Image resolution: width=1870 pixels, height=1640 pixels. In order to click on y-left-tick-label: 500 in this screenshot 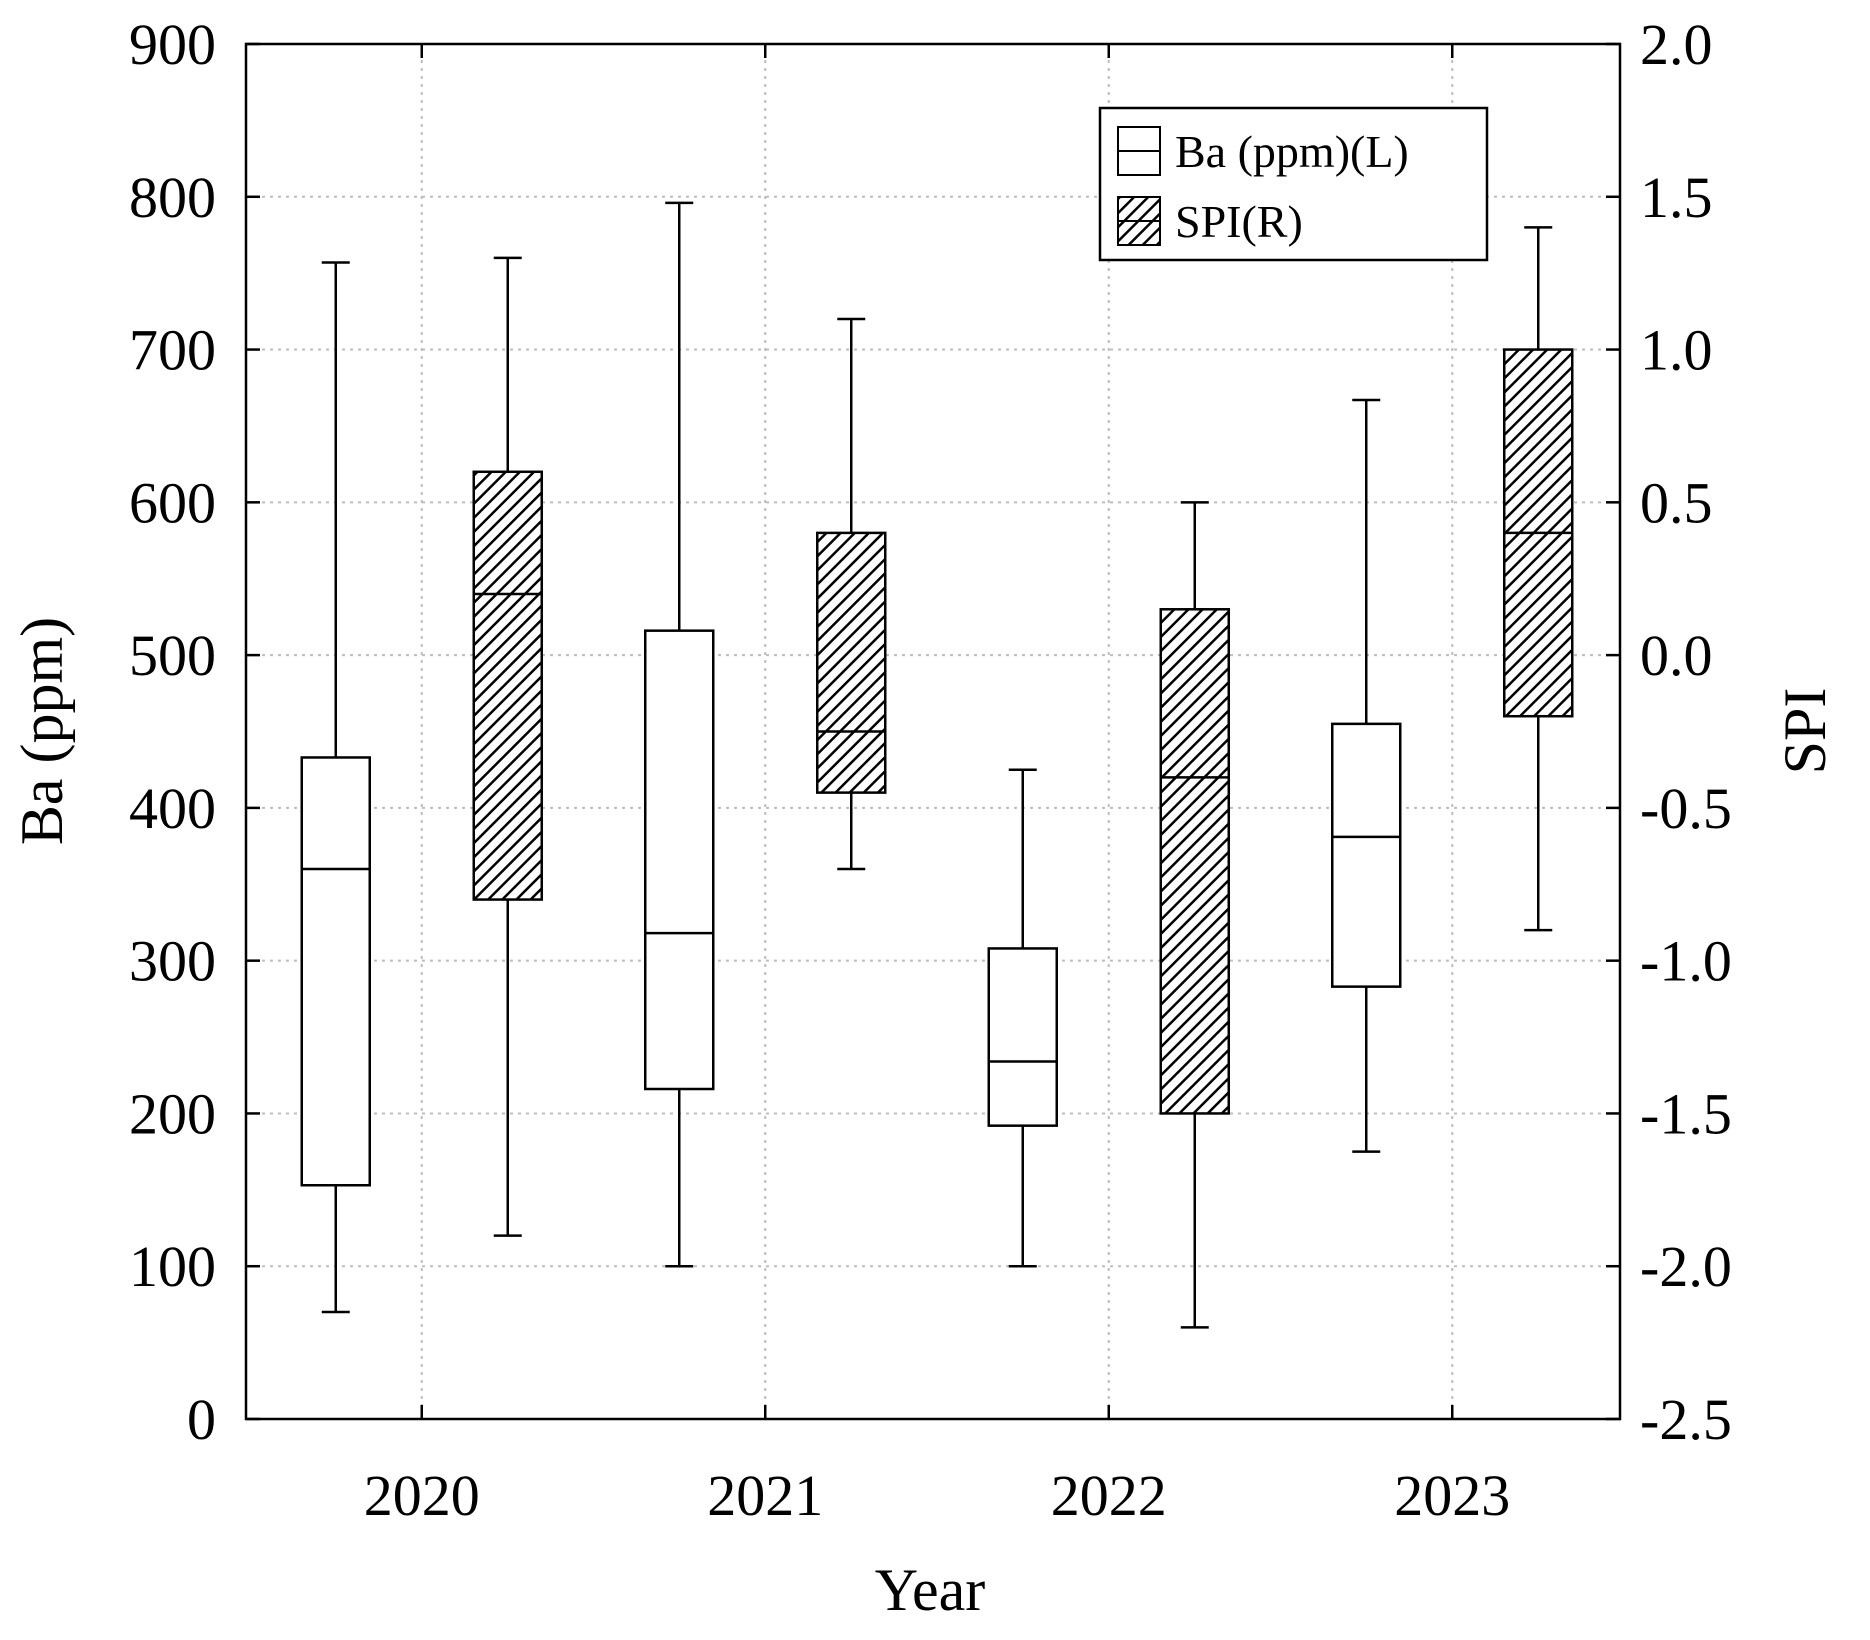, I will do `click(172, 655)`.